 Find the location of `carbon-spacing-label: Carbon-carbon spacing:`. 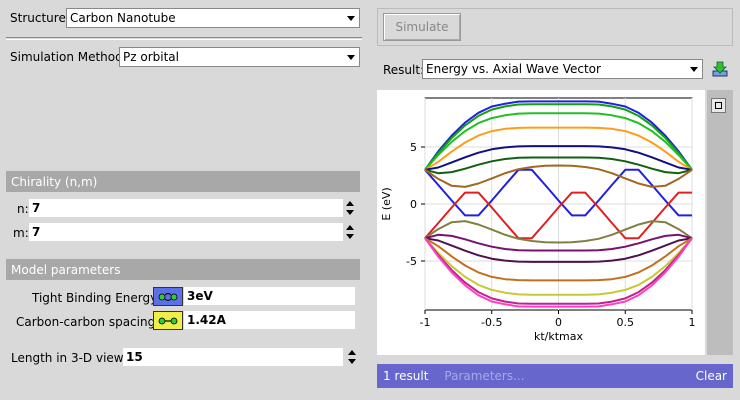

carbon-spacing-label: Carbon-carbon spacing: is located at coordinates (88, 322).